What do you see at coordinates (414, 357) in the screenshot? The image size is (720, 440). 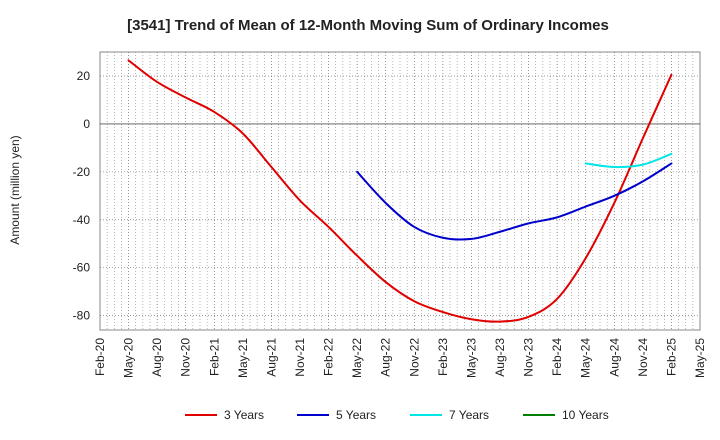 I see `x-tick-label: Nov-22` at bounding box center [414, 357].